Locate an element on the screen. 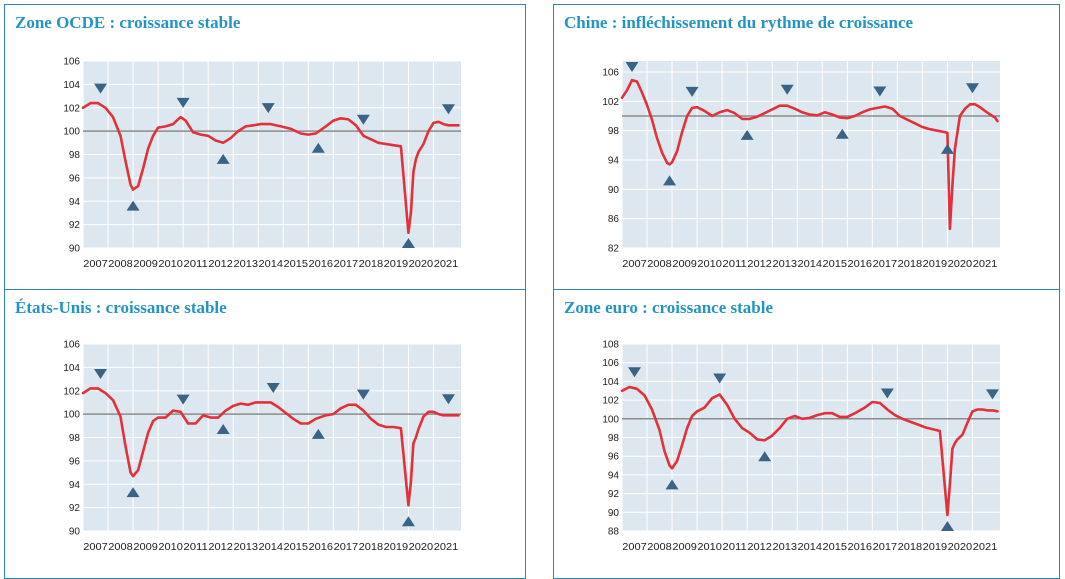 The width and height of the screenshot is (1065, 579). y-tick-label: 92 is located at coordinates (75, 508).